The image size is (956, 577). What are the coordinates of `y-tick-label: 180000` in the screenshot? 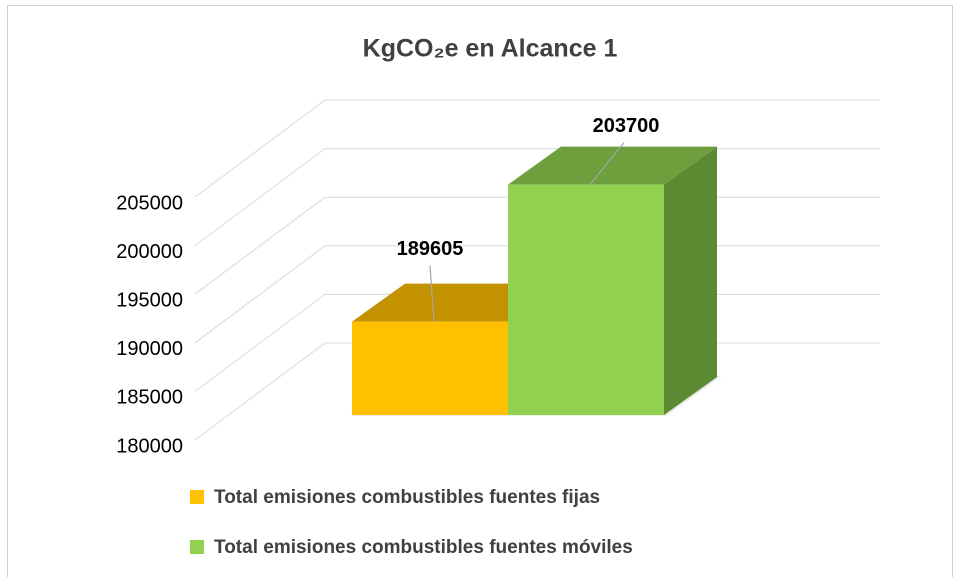 It's located at (149, 446).